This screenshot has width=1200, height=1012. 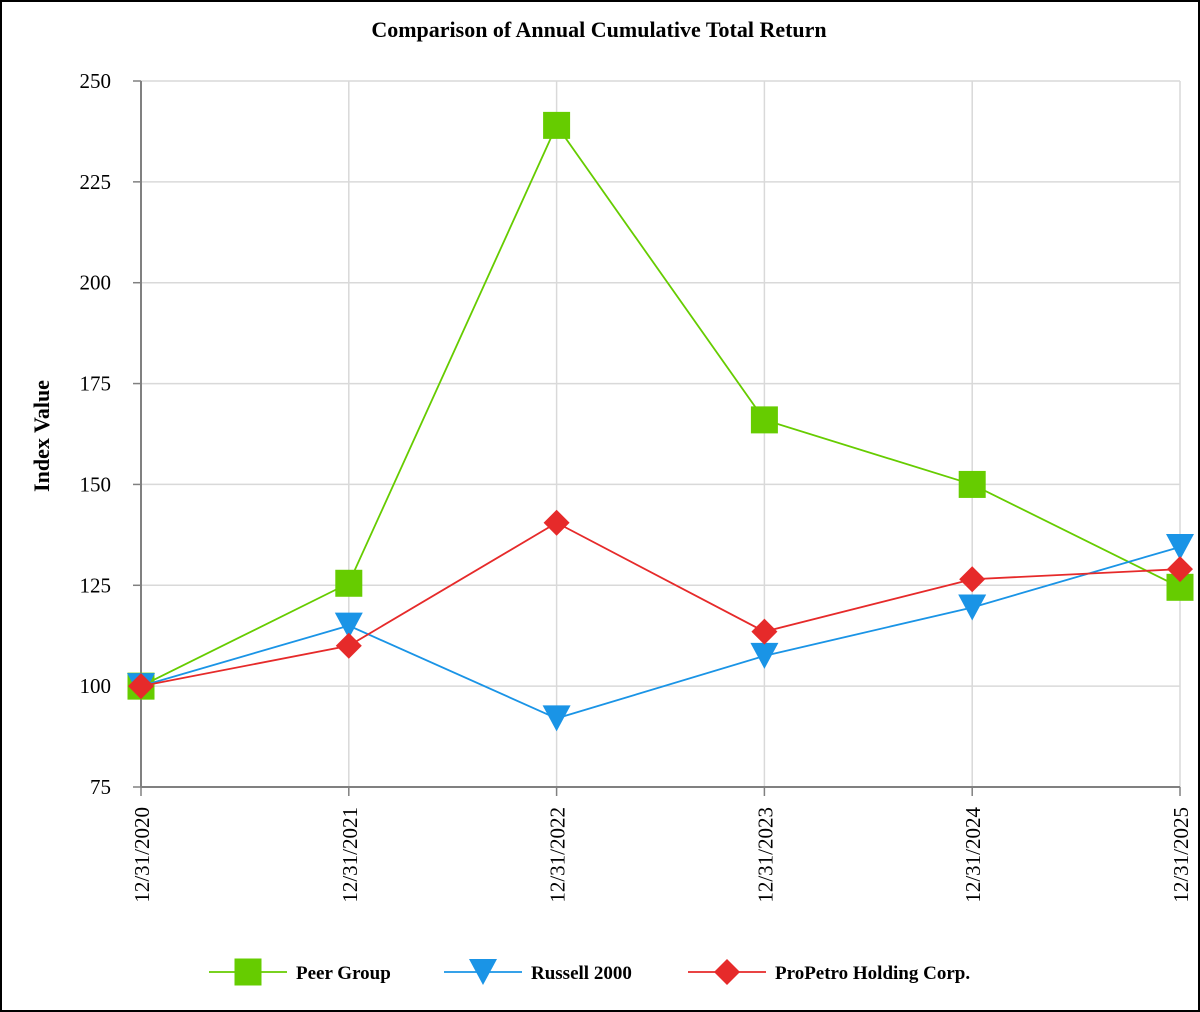 What do you see at coordinates (350, 855) in the screenshot?
I see `x-tick-label: 12/31/2021` at bounding box center [350, 855].